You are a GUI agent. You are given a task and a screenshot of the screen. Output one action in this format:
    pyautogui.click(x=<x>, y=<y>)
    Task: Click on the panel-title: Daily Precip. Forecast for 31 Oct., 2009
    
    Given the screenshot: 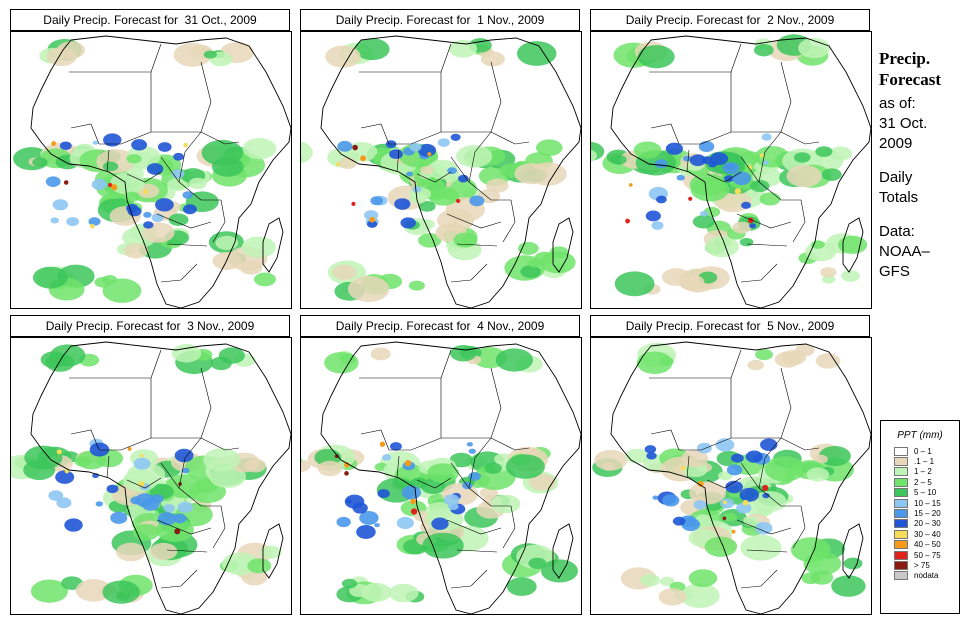 What is the action you would take?
    pyautogui.click(x=150, y=20)
    